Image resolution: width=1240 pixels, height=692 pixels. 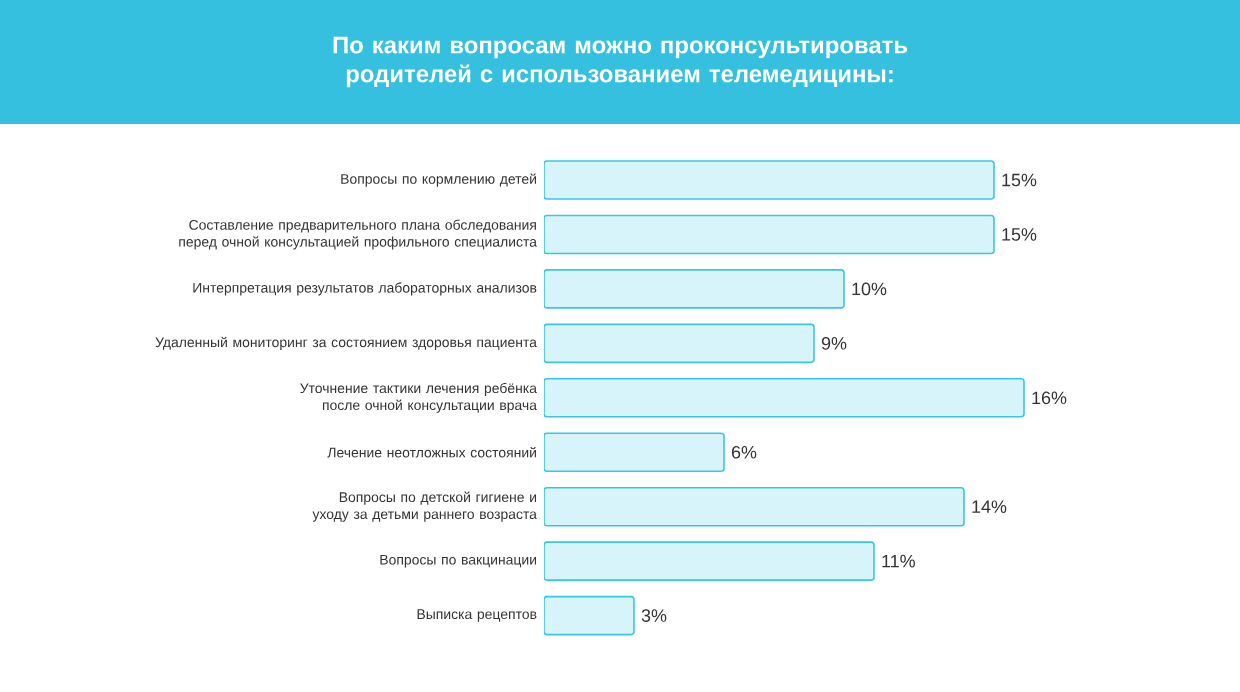 I want to click on data-label: 14%, so click(x=989, y=506).